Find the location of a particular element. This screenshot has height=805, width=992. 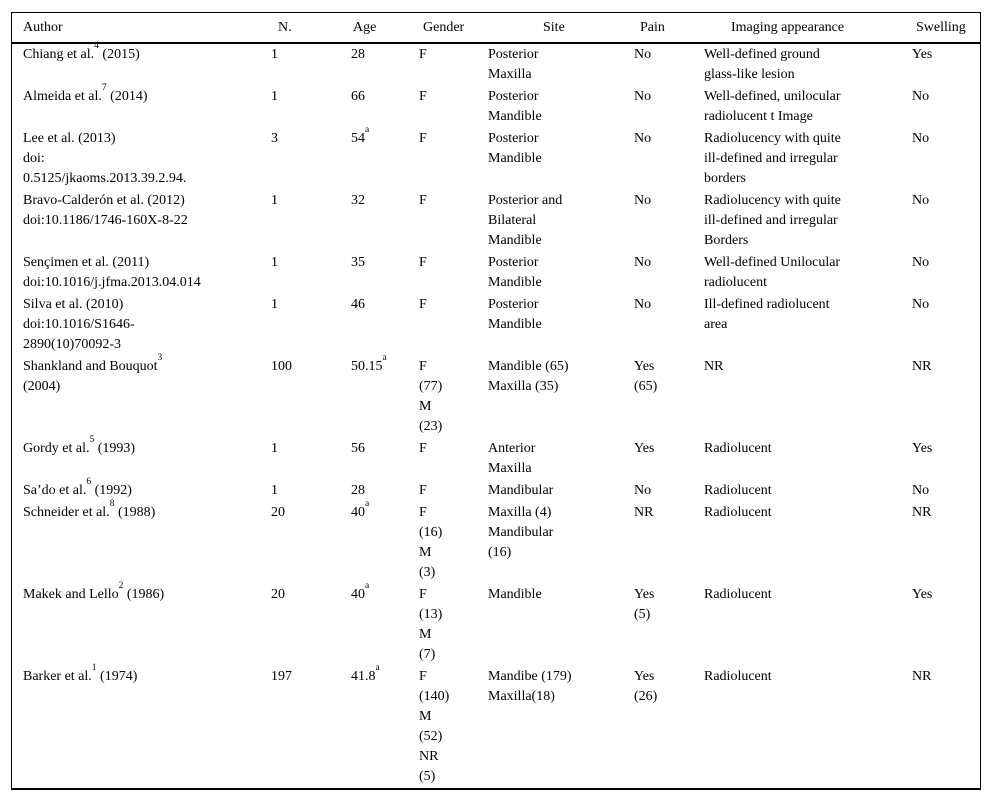

cell-line: Mandible (65) is located at coordinates (559, 367).